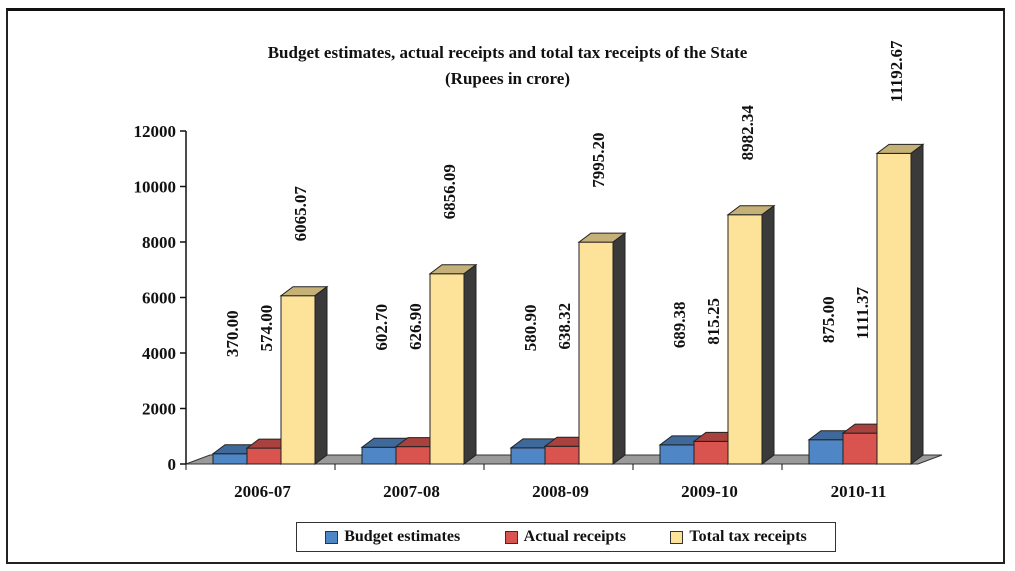 The height and width of the screenshot is (571, 1015). Describe the element at coordinates (415, 326) in the screenshot. I see `data-label: 626.90` at that location.